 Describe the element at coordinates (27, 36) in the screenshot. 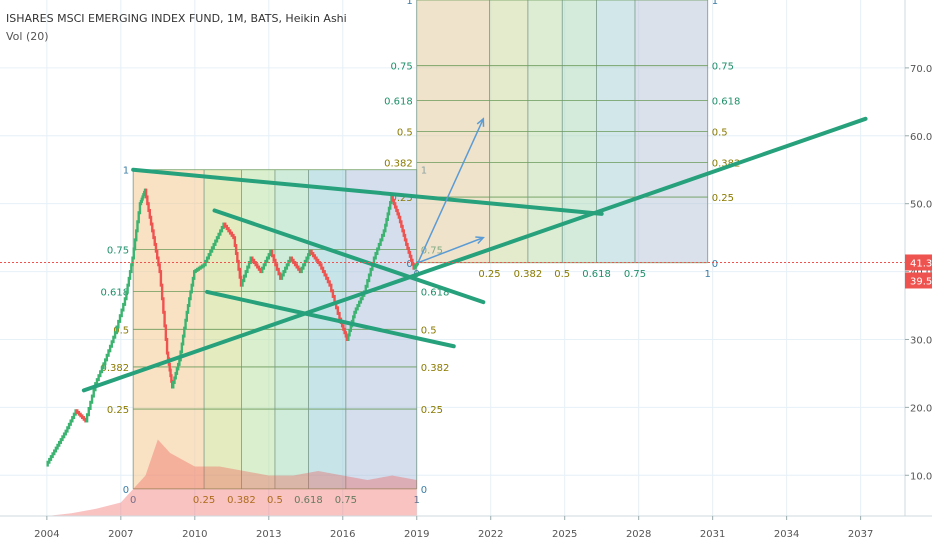

I see `volume-indicator-label: Vol (20)` at that location.